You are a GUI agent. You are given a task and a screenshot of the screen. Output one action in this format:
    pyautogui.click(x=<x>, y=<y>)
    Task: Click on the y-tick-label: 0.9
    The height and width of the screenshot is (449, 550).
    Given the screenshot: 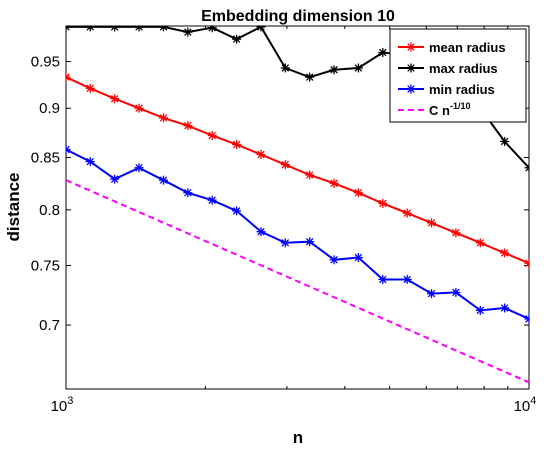 What is the action you would take?
    pyautogui.click(x=49, y=108)
    